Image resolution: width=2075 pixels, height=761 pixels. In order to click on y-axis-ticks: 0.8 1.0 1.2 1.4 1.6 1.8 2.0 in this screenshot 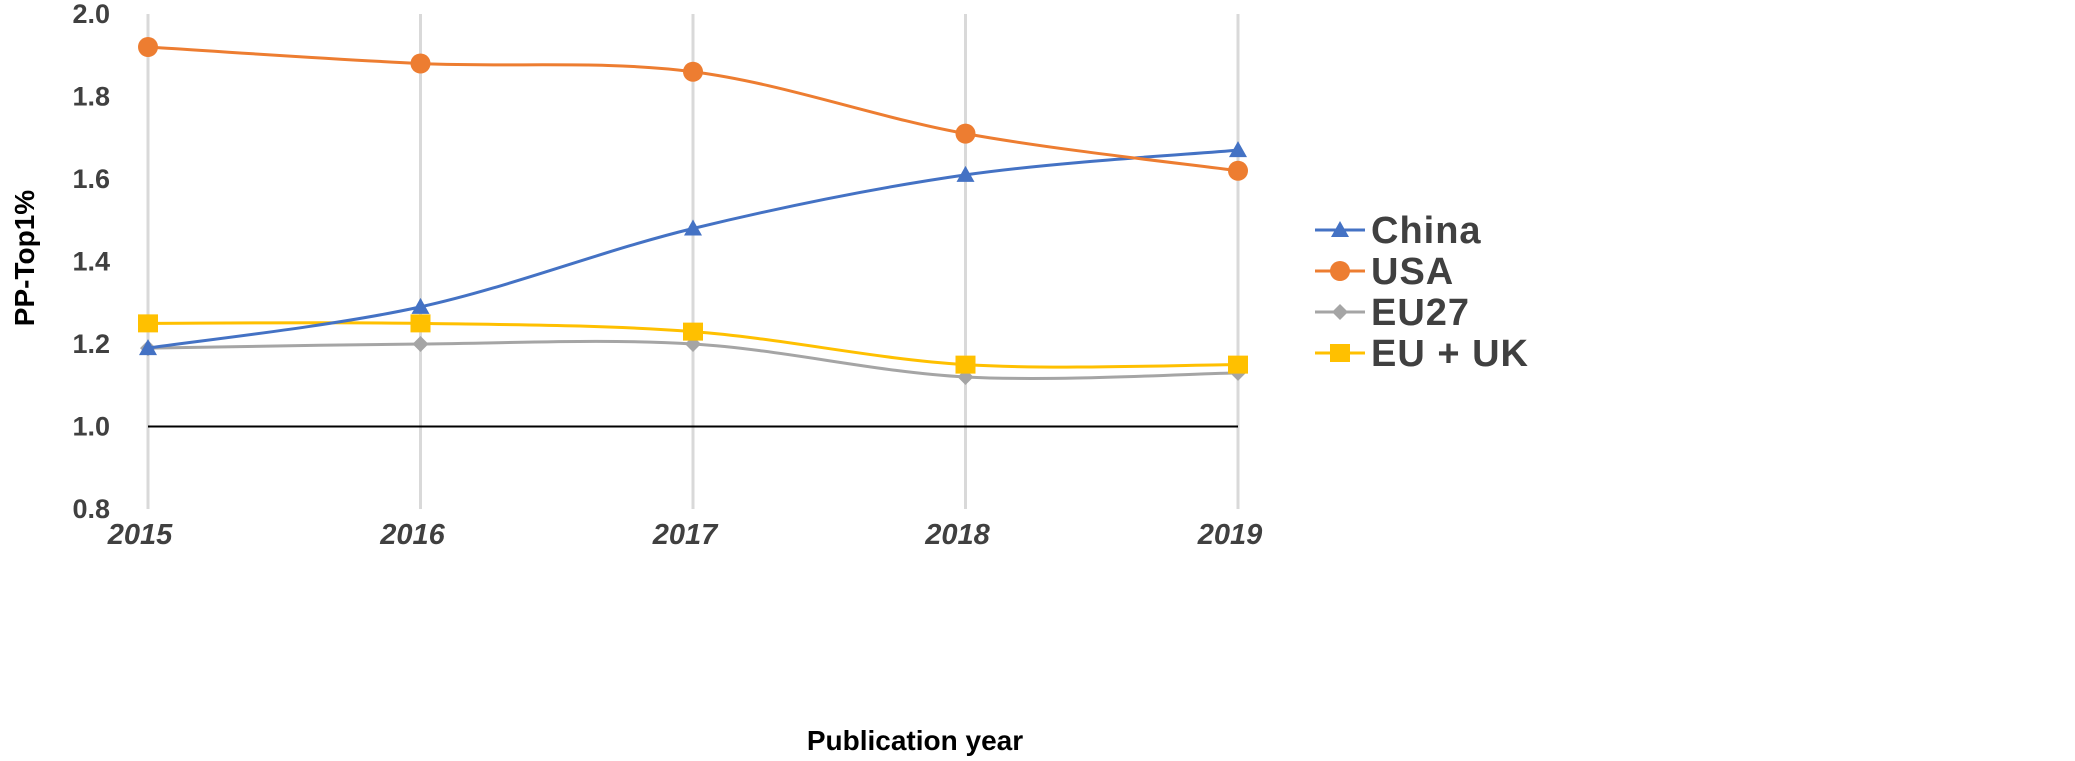, I will do `click(91, 262)`.